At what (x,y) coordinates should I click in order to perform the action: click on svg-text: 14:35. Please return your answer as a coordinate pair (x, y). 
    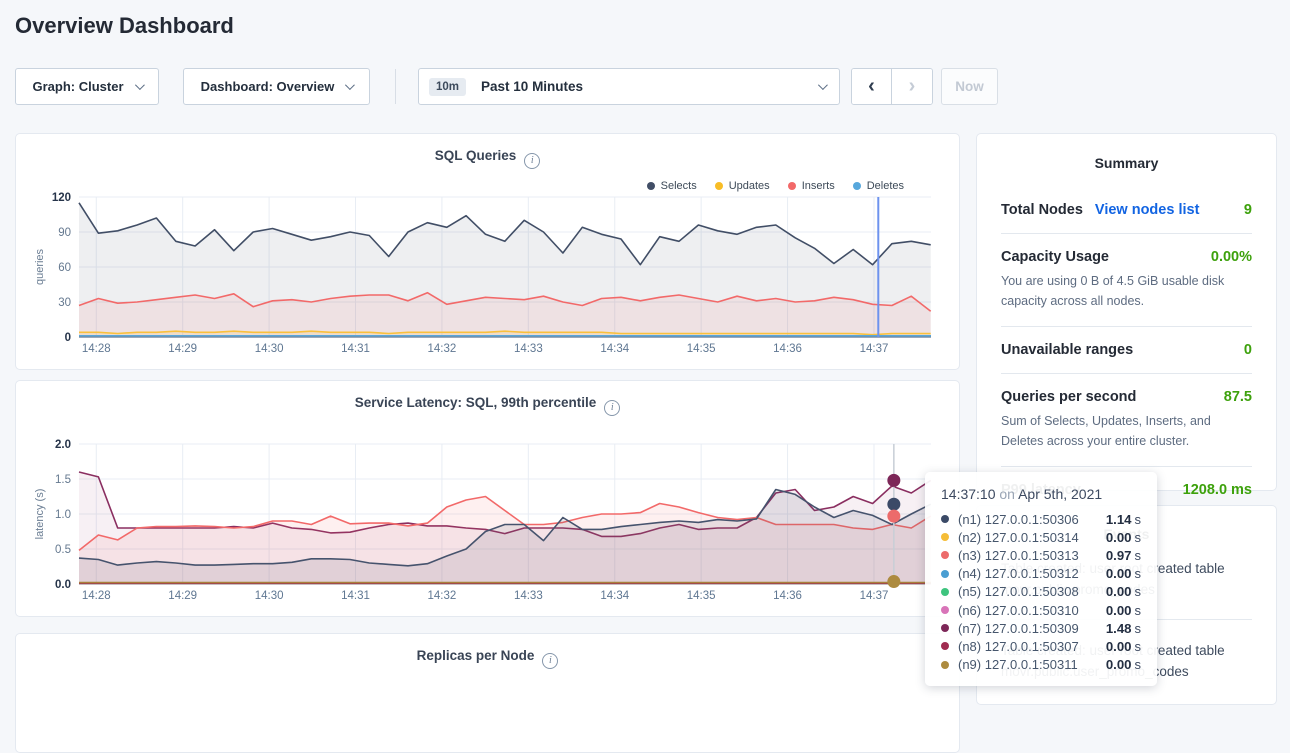
    Looking at the image, I should click on (701, 596).